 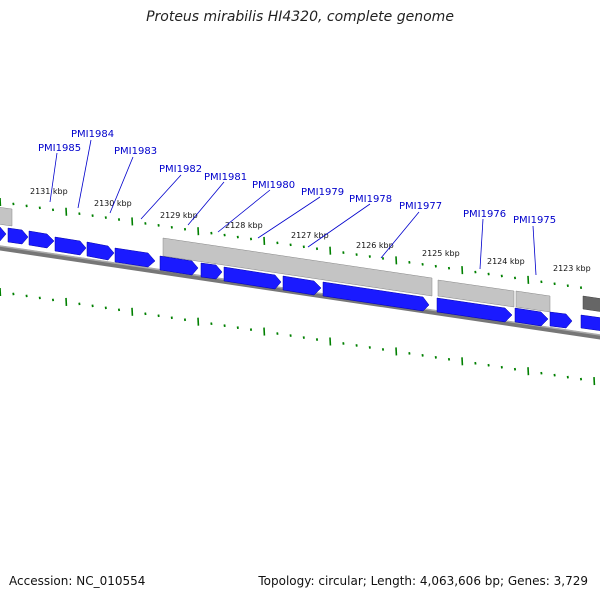 What do you see at coordinates (179, 215) in the screenshot?
I see `tick-label: 2129 kbp` at bounding box center [179, 215].